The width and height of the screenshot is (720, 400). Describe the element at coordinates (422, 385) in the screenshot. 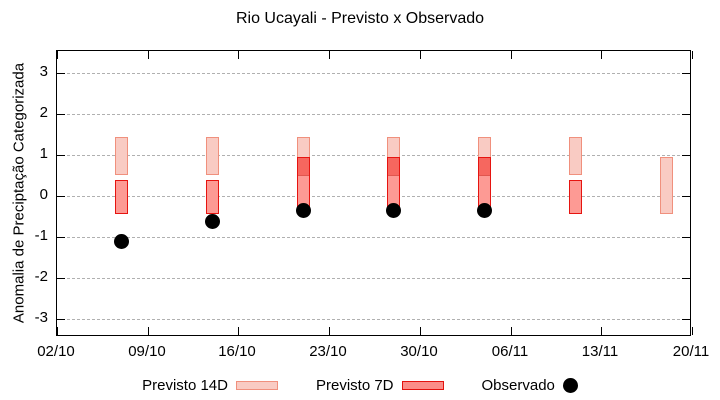

I see `previsto-7d-swatch-icon` at that location.